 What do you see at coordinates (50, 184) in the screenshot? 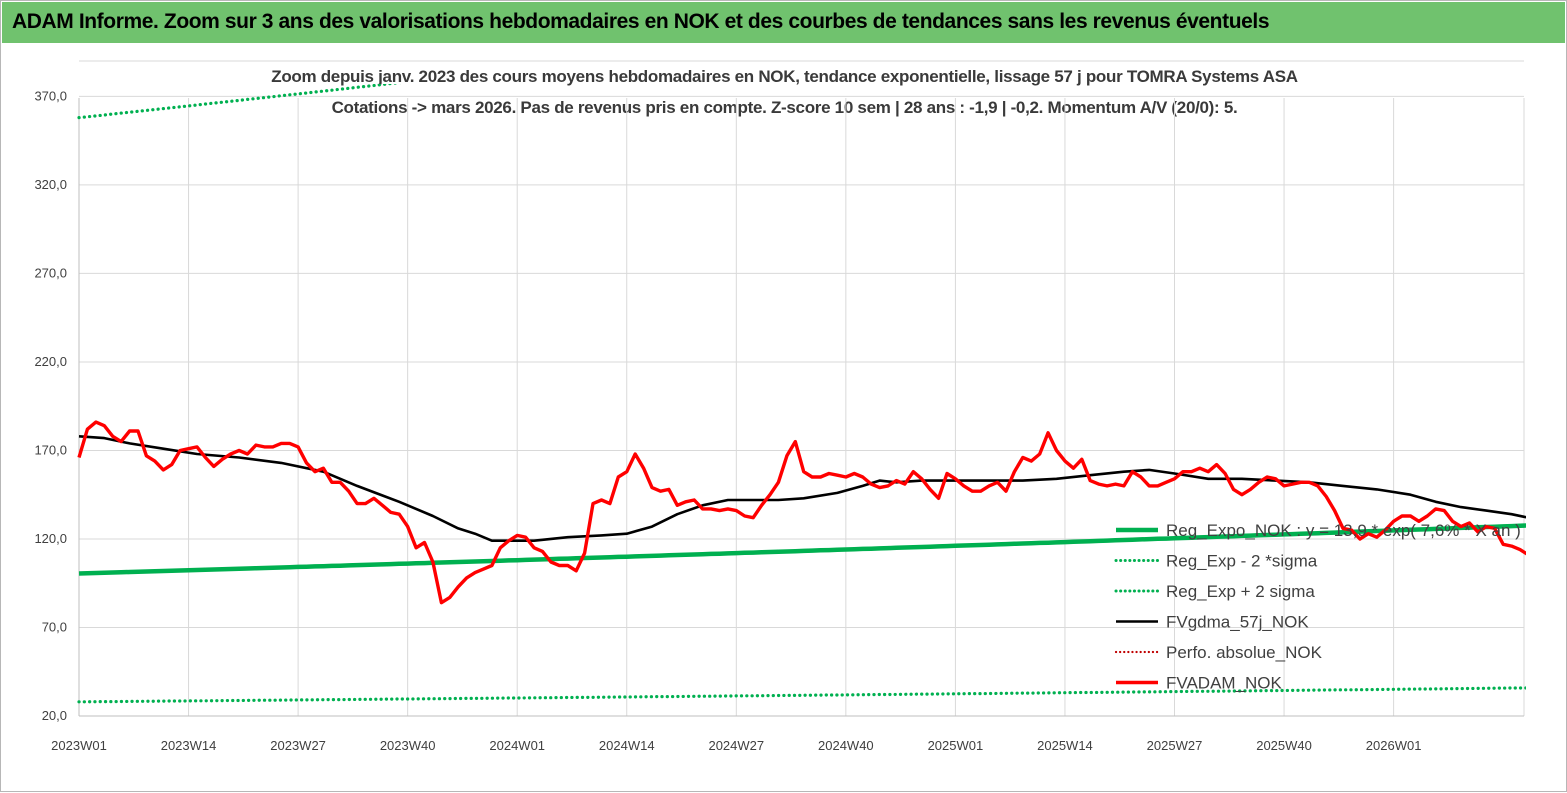
I see `y-tick-label: 320,0` at bounding box center [50, 184].